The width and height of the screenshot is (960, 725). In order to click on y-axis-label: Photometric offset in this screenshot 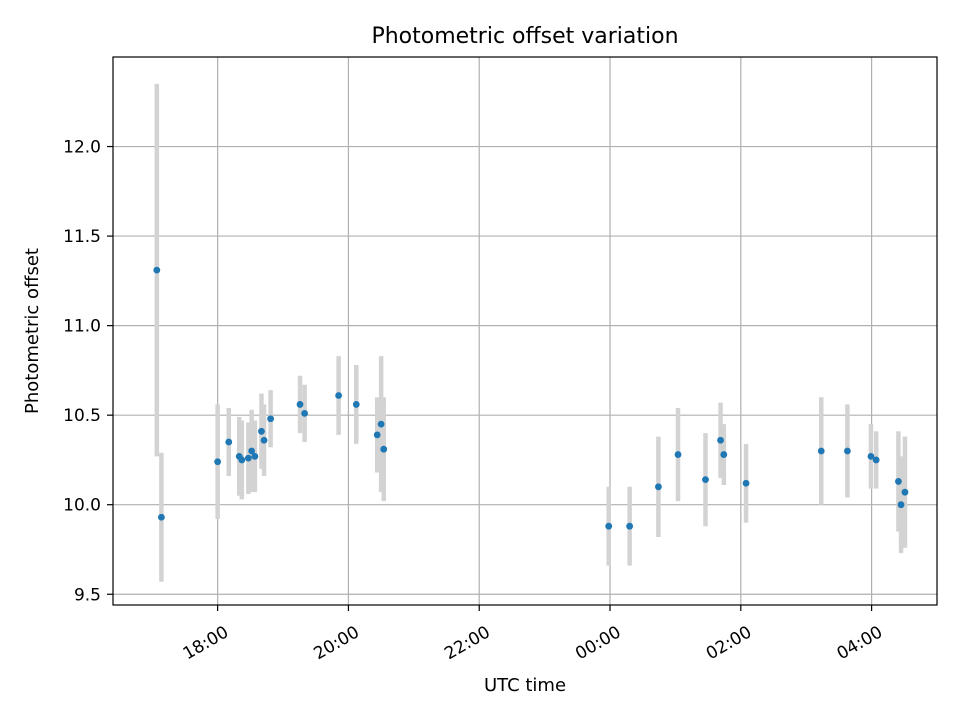, I will do `click(32, 331)`.